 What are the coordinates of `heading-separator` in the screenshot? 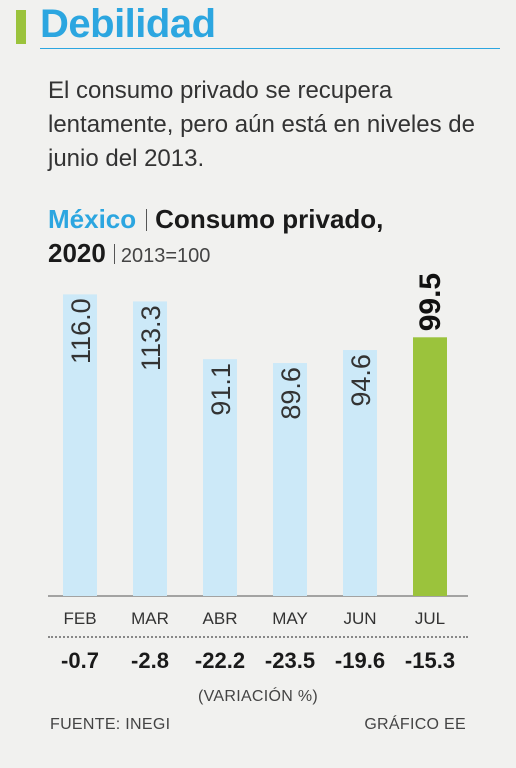 It's located at (147, 220).